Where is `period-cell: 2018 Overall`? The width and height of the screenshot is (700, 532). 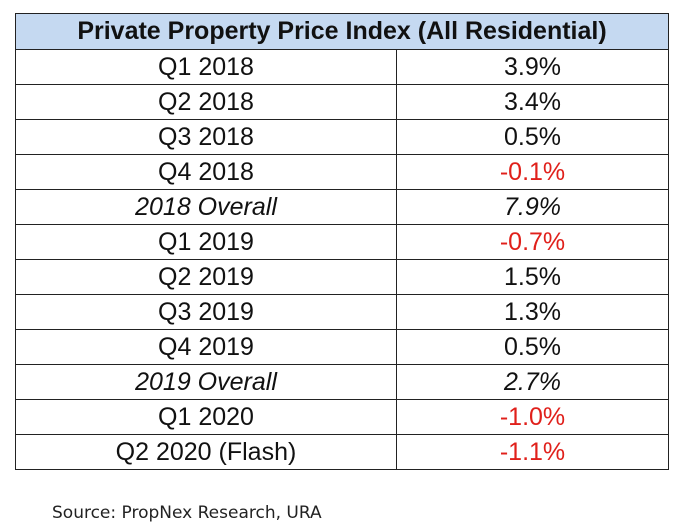 period-cell: 2018 Overall is located at coordinates (206, 207).